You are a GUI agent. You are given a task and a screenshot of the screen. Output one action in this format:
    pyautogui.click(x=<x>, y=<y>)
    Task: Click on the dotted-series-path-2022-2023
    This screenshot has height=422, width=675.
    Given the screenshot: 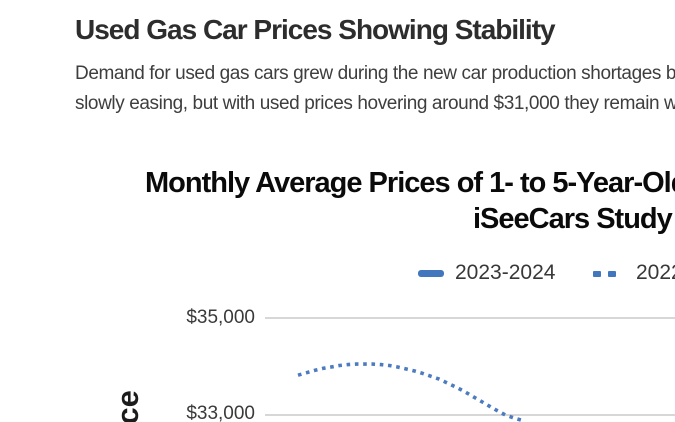 What is the action you would take?
    pyautogui.click(x=410, y=392)
    